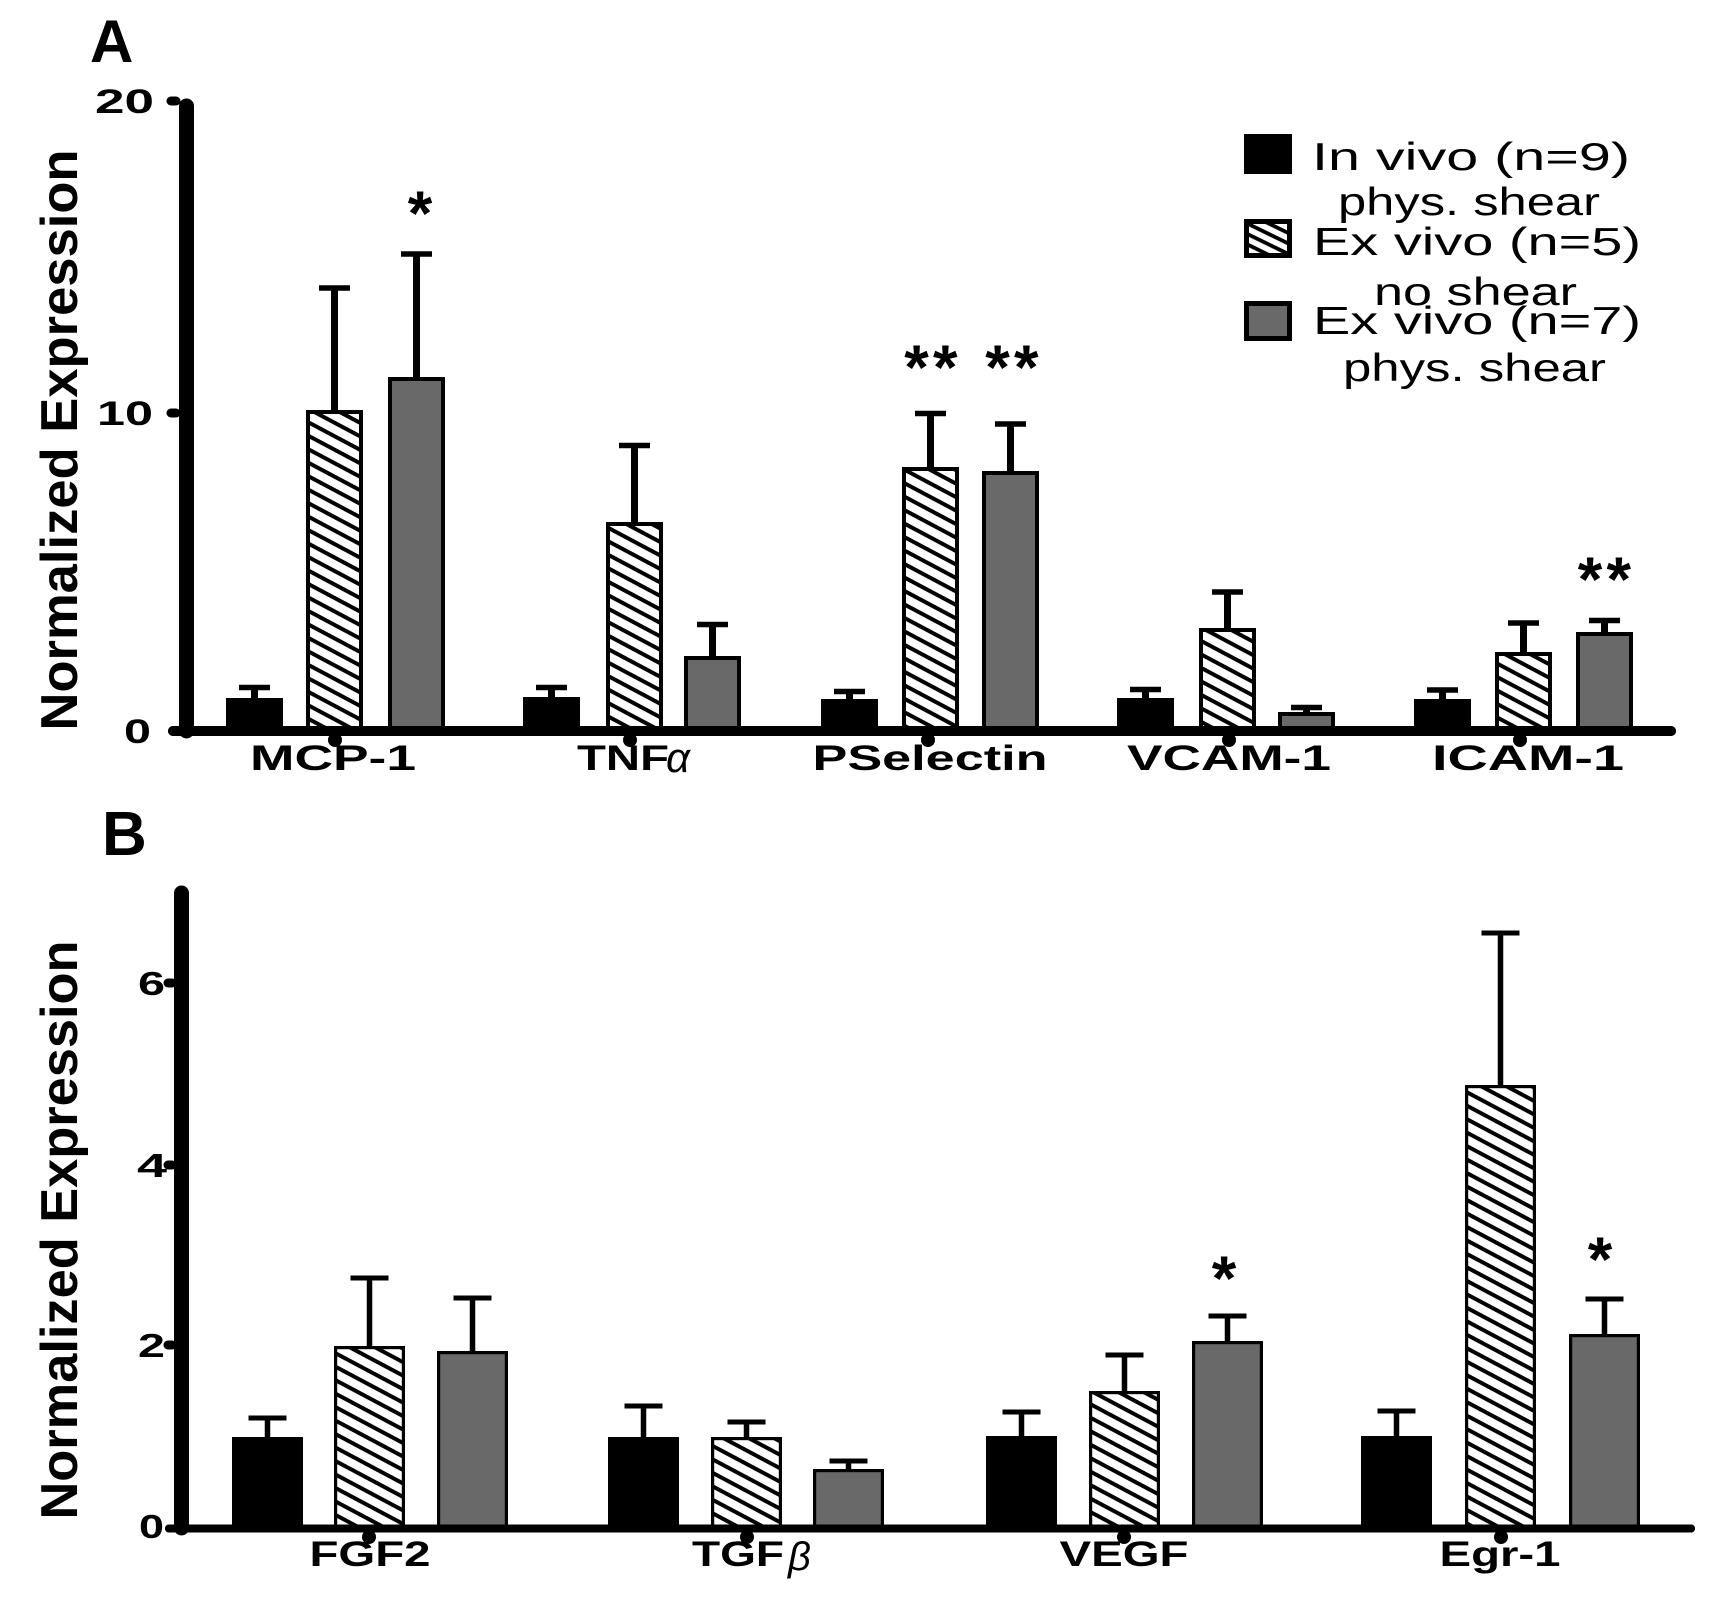 The height and width of the screenshot is (1604, 1710). I want to click on svg-text: B, so click(124, 834).